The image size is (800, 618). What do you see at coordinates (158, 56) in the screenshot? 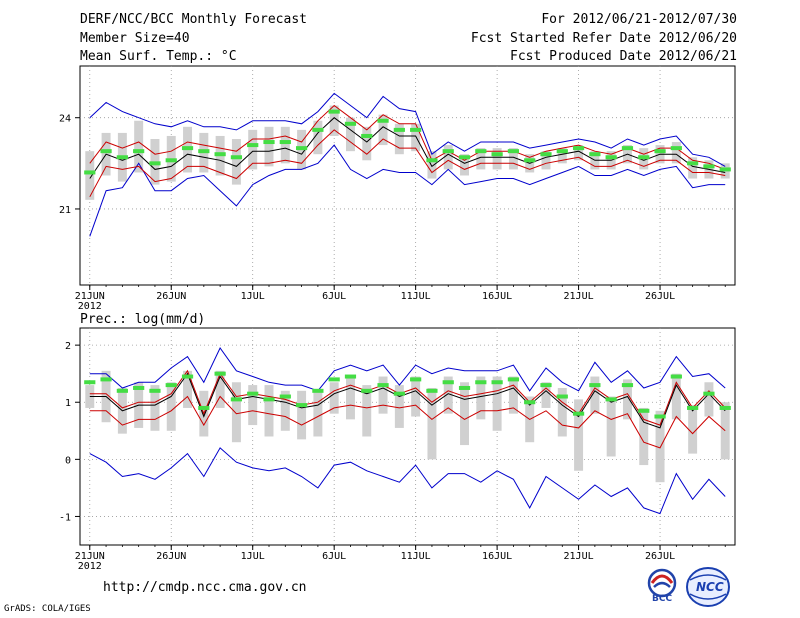
I see `variable-label: Mean Surf. Temp.: °C` at bounding box center [158, 56].